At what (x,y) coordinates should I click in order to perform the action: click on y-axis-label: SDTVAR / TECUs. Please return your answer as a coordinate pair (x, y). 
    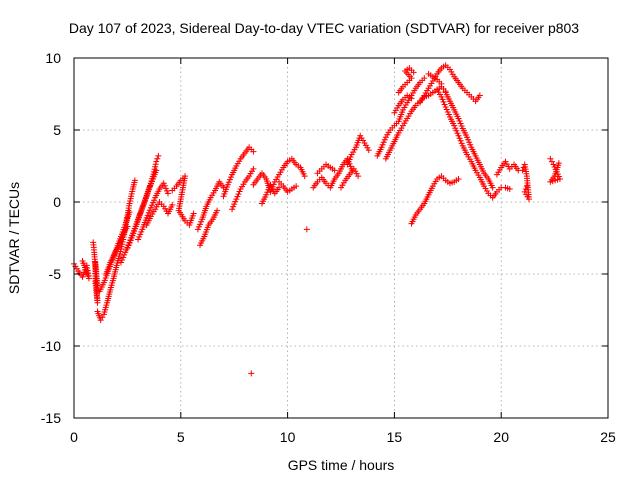
    Looking at the image, I should click on (14, 238).